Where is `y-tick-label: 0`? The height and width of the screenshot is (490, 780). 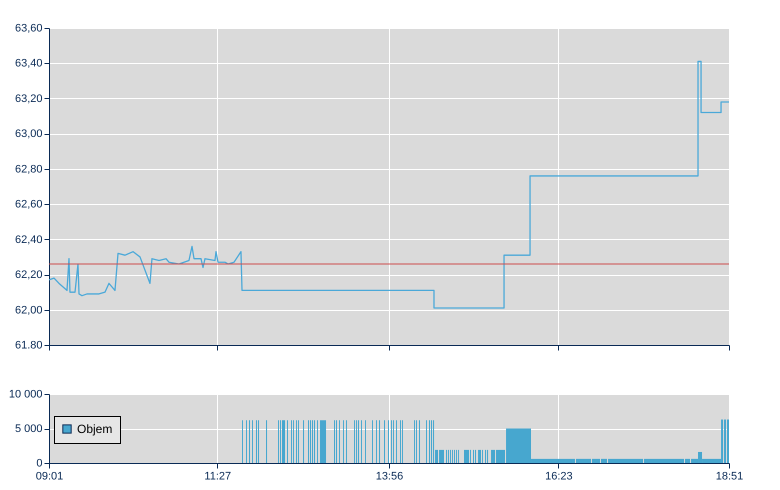 y-tick-label: 0 is located at coordinates (39, 464).